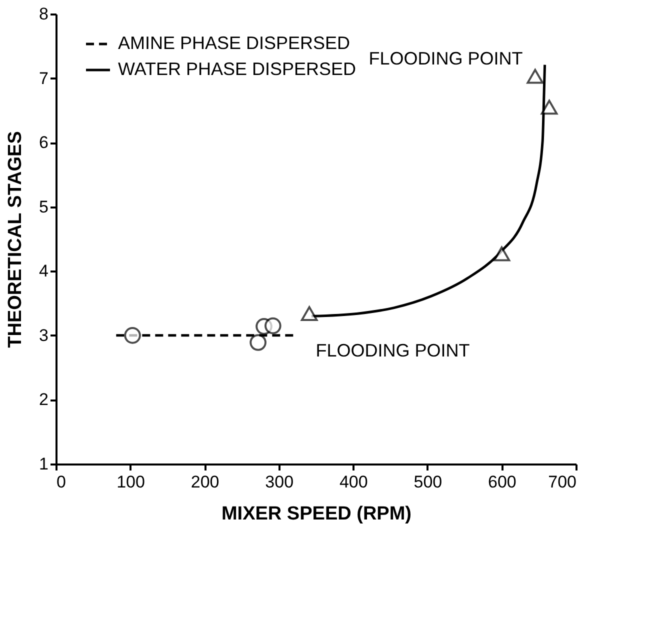 This screenshot has width=660, height=627. Describe the element at coordinates (237, 69) in the screenshot. I see `legend-label: WATER PHASE DISPERSED` at that location.